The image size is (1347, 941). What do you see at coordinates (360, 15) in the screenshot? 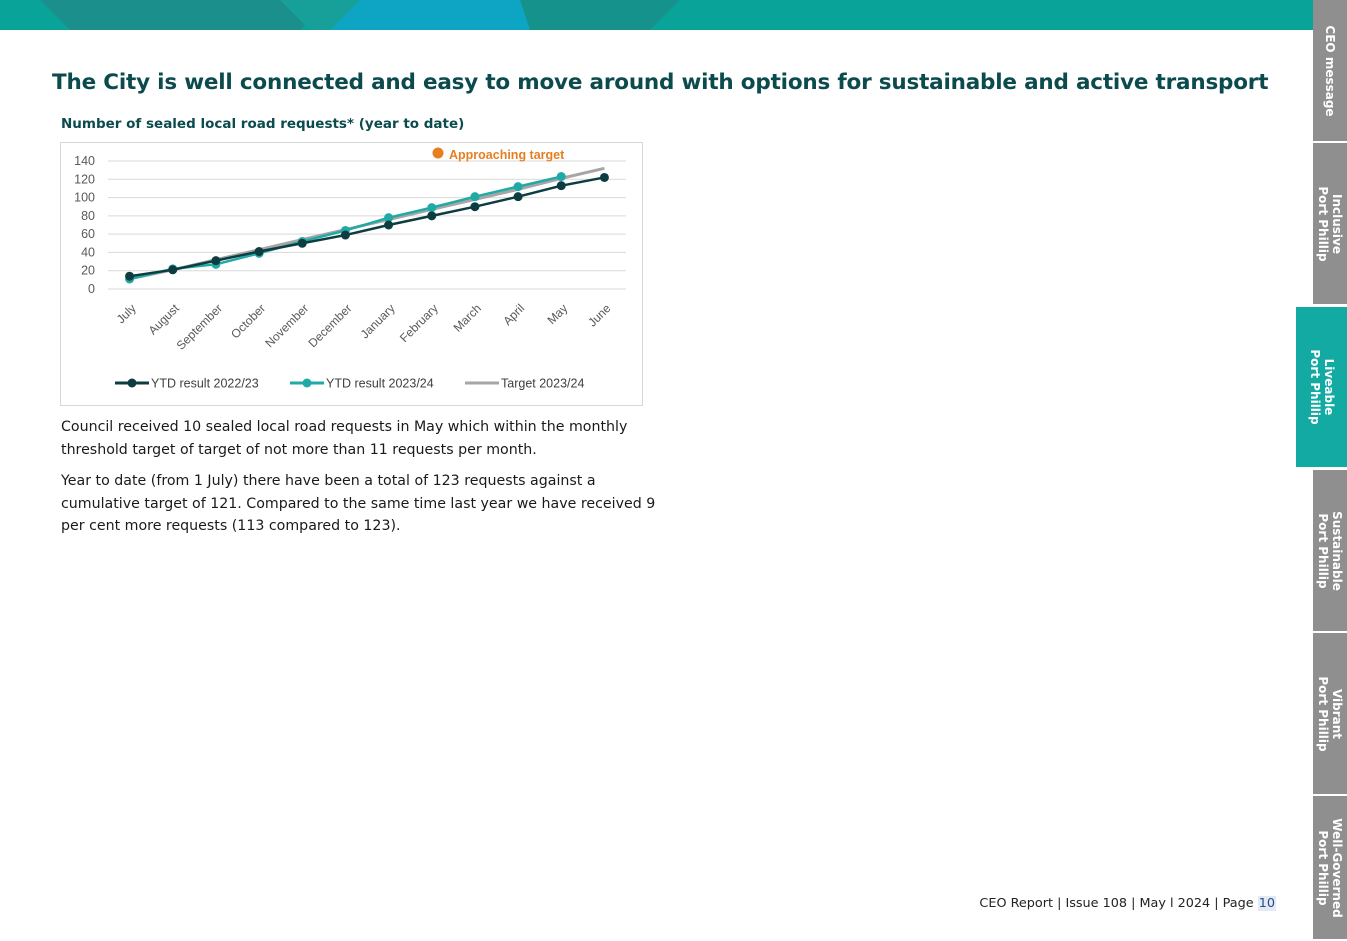
I see `banner-graphic` at bounding box center [360, 15].